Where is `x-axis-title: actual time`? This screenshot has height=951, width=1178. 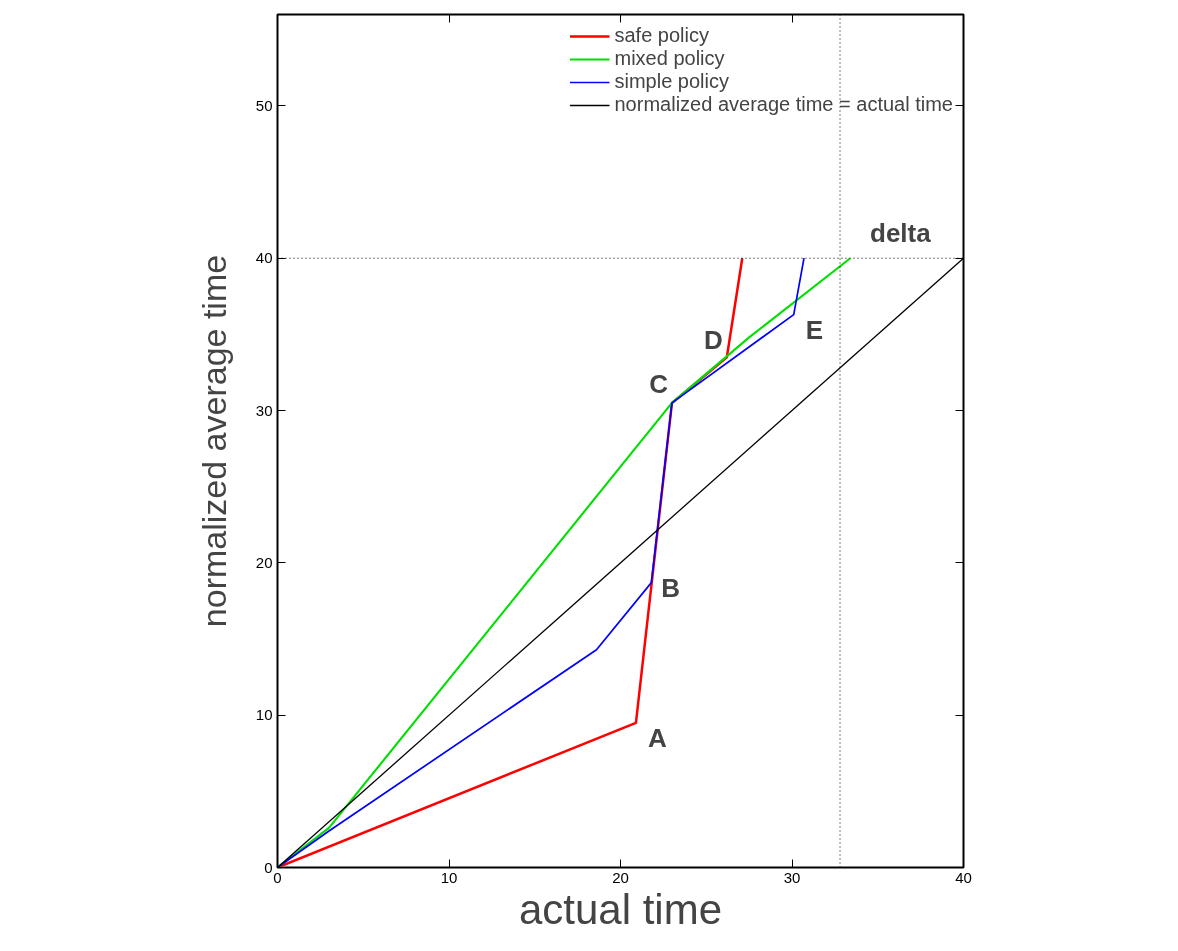 x-axis-title: actual time is located at coordinates (620, 909).